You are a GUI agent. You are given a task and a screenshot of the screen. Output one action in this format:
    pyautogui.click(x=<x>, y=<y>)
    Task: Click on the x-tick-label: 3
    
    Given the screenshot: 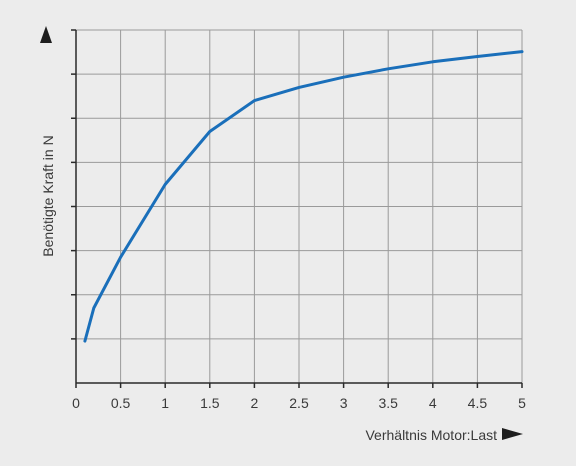 What is the action you would take?
    pyautogui.click(x=344, y=403)
    